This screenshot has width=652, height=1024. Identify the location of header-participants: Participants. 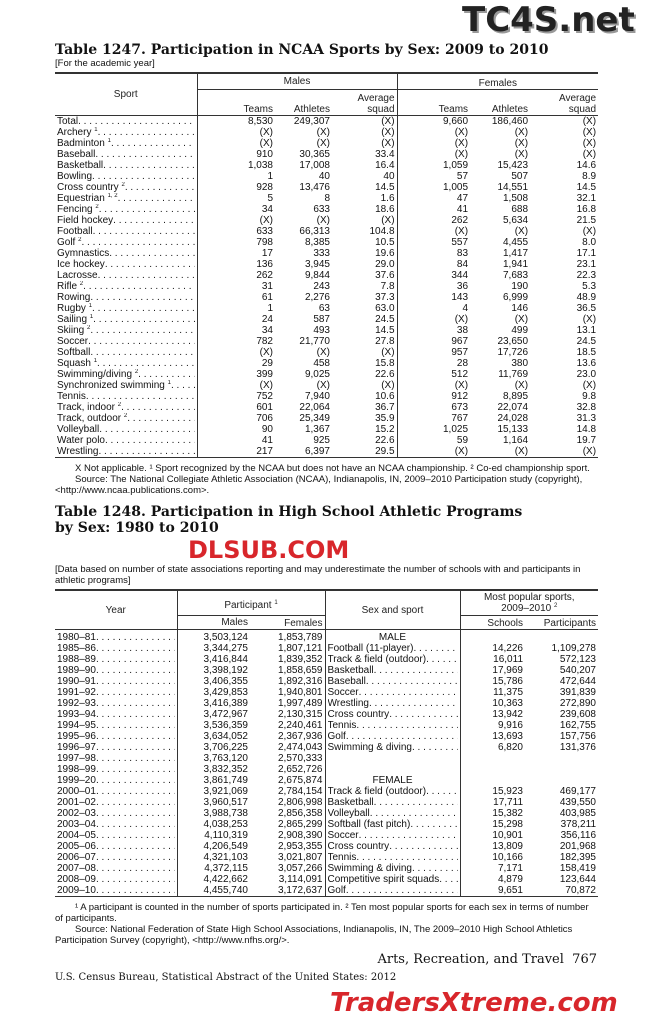
(569, 623).